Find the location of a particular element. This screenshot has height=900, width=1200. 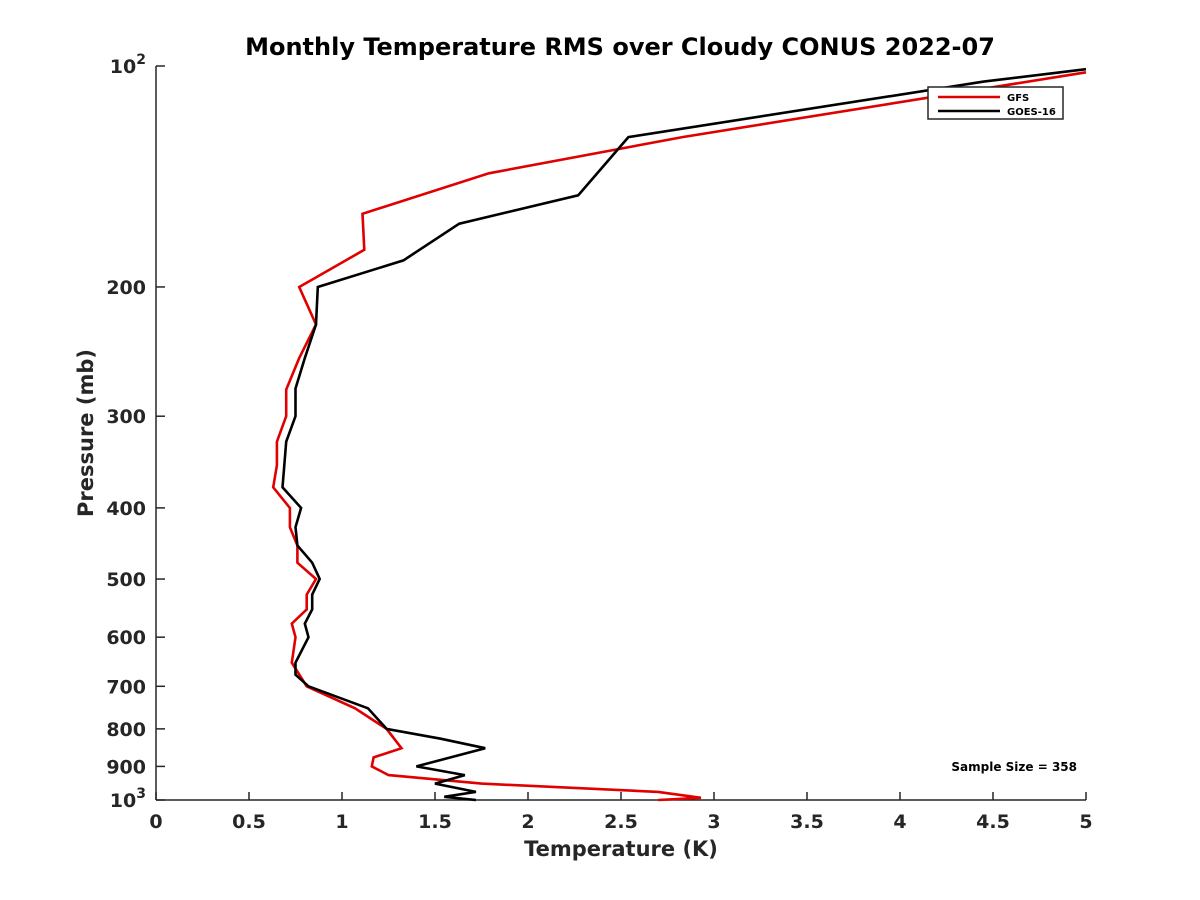

legend: GFS GOES-16 is located at coordinates (995, 103).